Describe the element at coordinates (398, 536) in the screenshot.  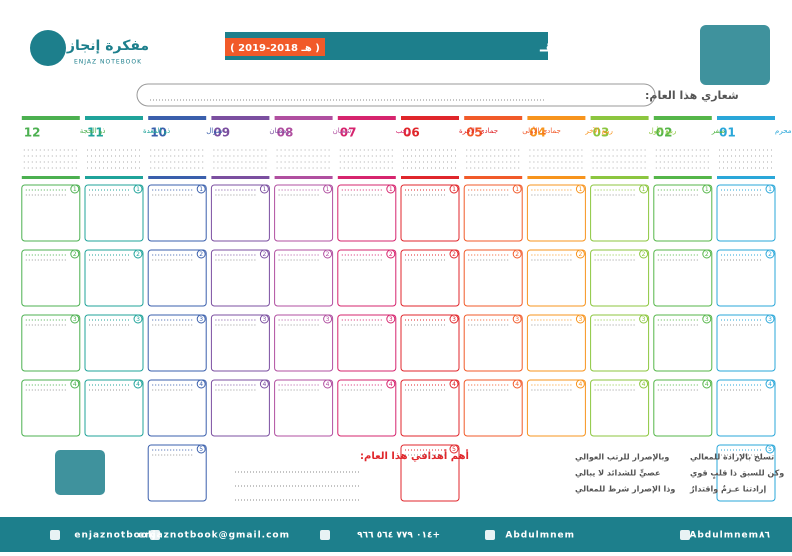
I see `footer-text: ٠١٤ ٧٧٩ ٥٦٤ ٩٦٦+` at that location.